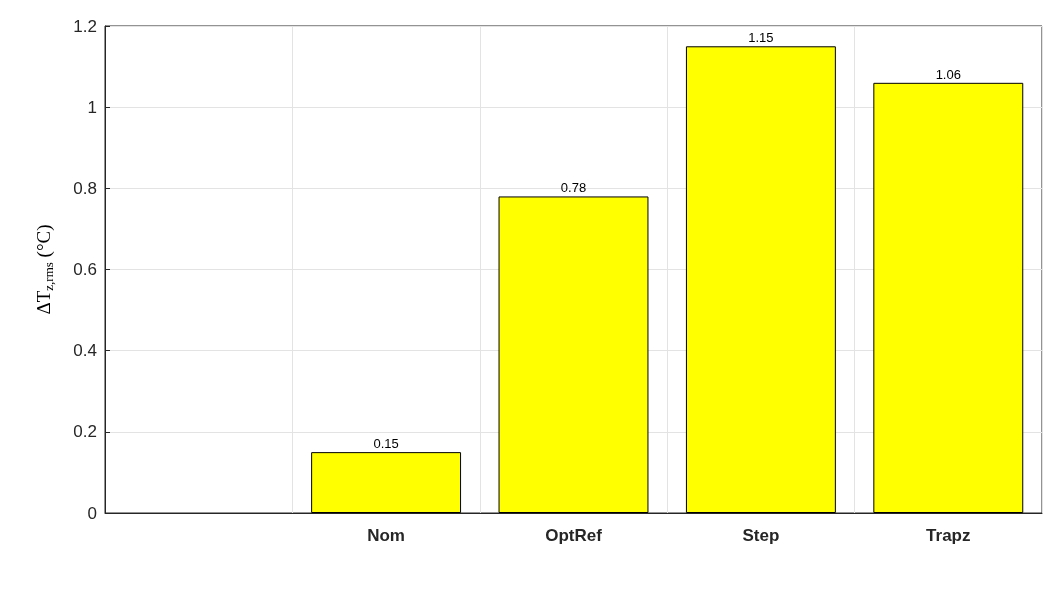  Describe the element at coordinates (386, 535) in the screenshot. I see `x-tick-label: Nom` at that location.